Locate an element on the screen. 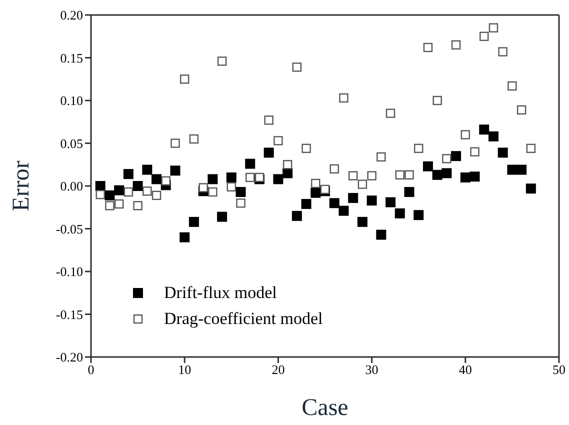 The image size is (569, 425). y-tick-label: 0.10 is located at coordinates (71, 100).